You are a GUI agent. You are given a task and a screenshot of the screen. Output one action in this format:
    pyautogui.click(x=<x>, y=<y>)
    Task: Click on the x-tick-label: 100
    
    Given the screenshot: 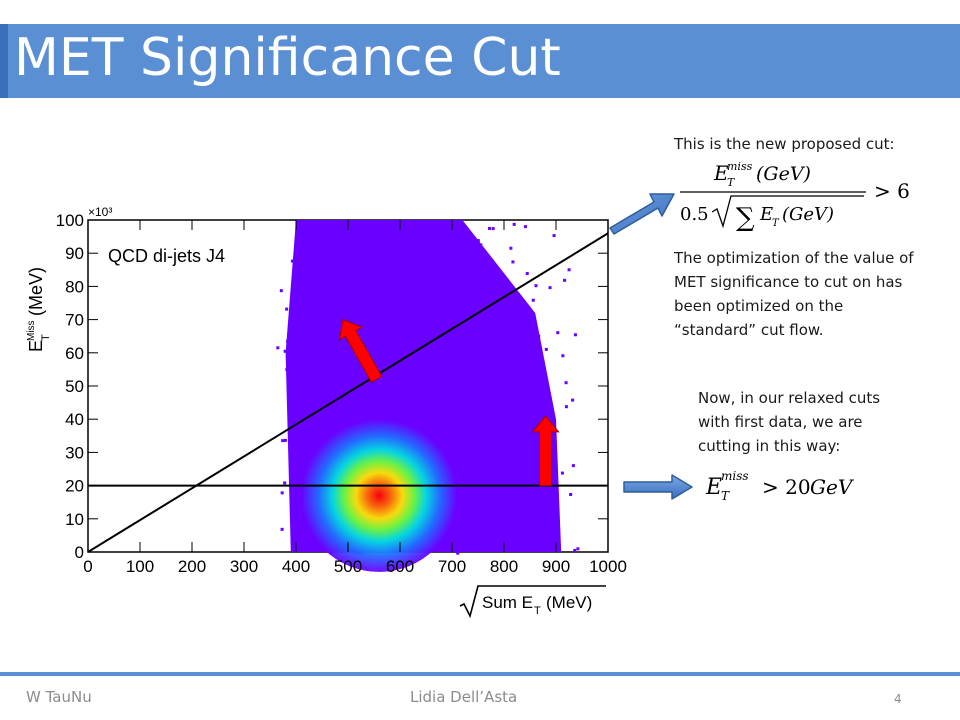 What is the action you would take?
    pyautogui.click(x=140, y=566)
    